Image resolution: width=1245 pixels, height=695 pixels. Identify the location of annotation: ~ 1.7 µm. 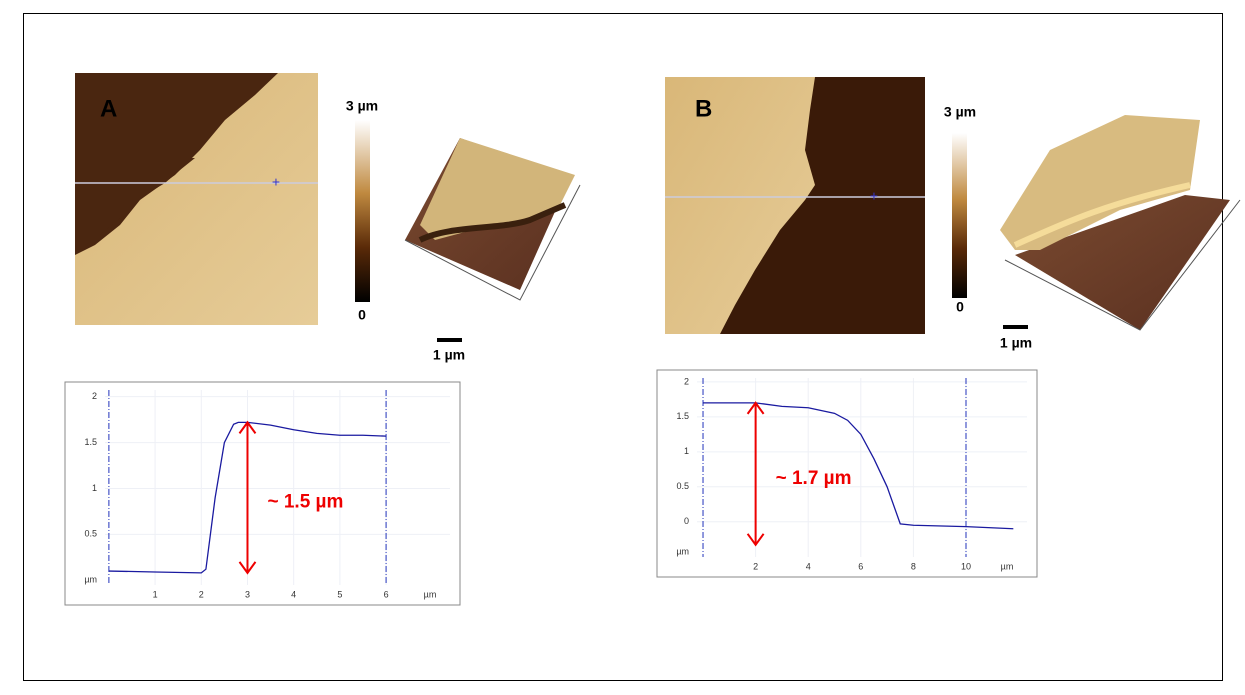
(814, 478).